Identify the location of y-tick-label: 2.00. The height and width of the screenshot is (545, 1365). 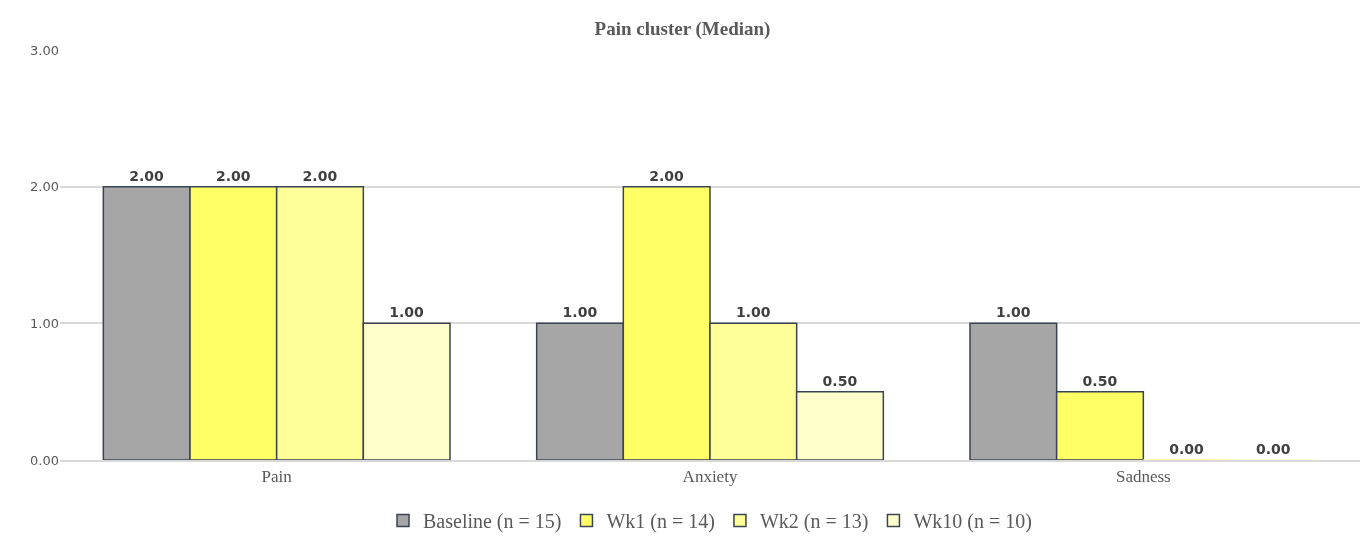
(44, 187).